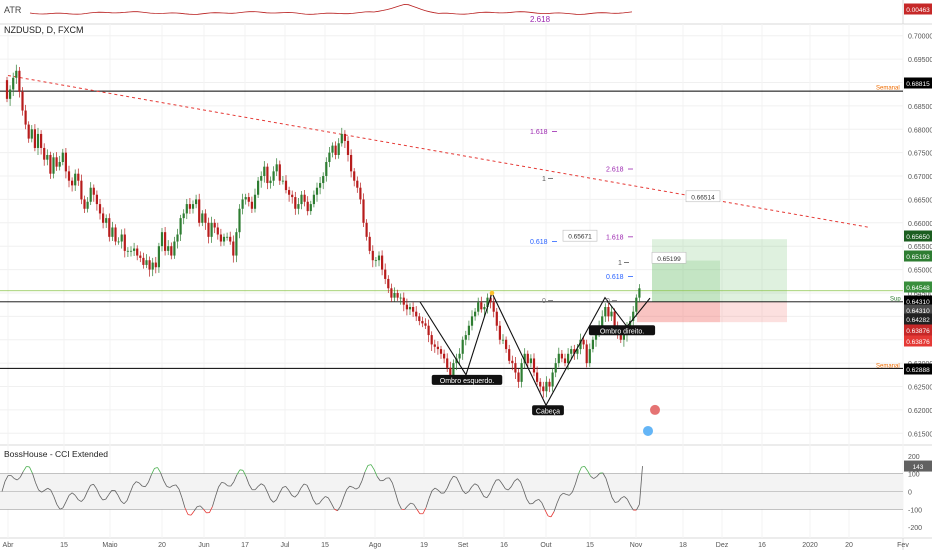 The height and width of the screenshot is (550, 932). What do you see at coordinates (888, 366) in the screenshot?
I see `weekly-label-bottom: Semanal` at bounding box center [888, 366].